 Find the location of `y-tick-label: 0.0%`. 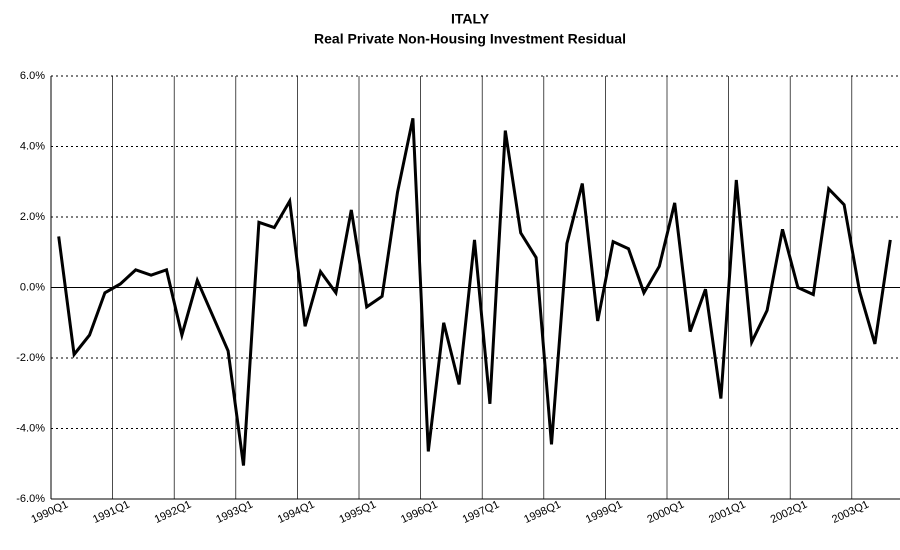

y-tick-label: 0.0% is located at coordinates (32, 287).